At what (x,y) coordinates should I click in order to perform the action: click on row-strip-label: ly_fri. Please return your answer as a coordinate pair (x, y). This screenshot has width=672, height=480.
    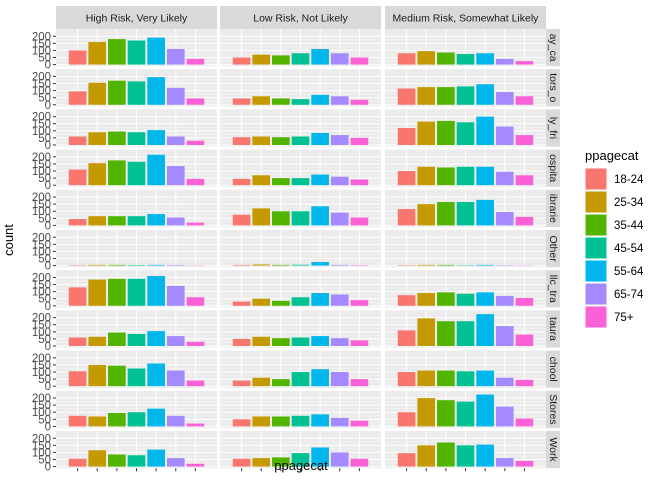
    Looking at the image, I should click on (553, 128).